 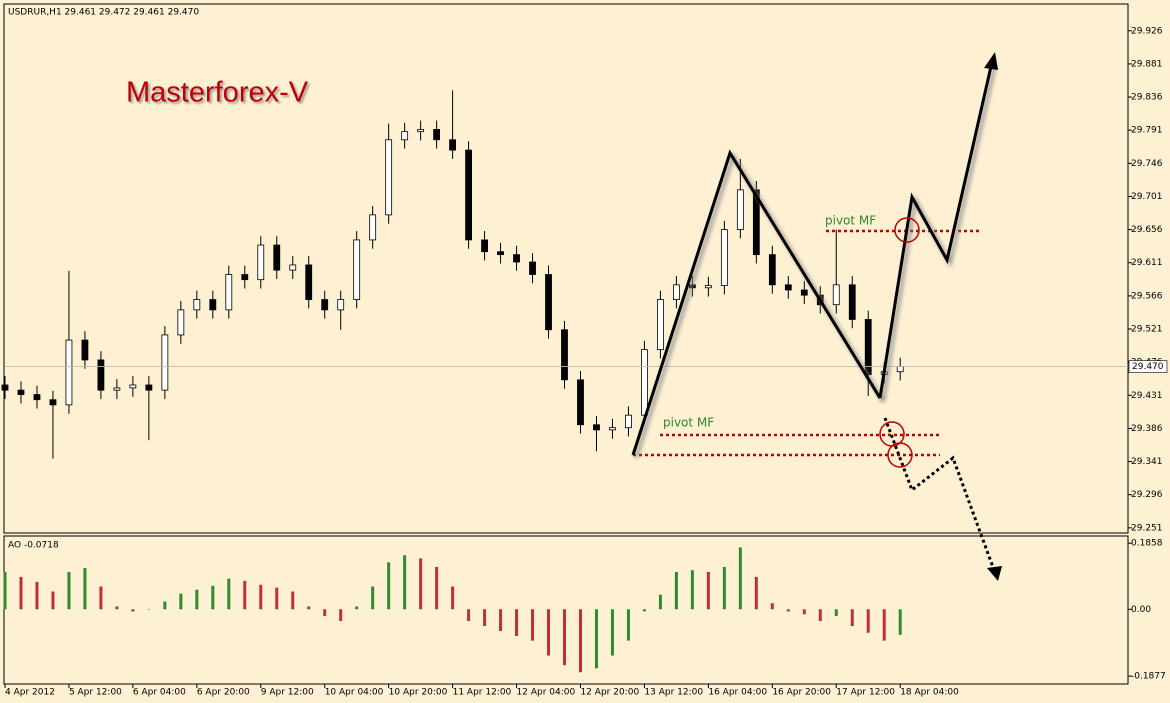 I want to click on x-tick-label: 6 Apr 20:00, so click(x=223, y=693).